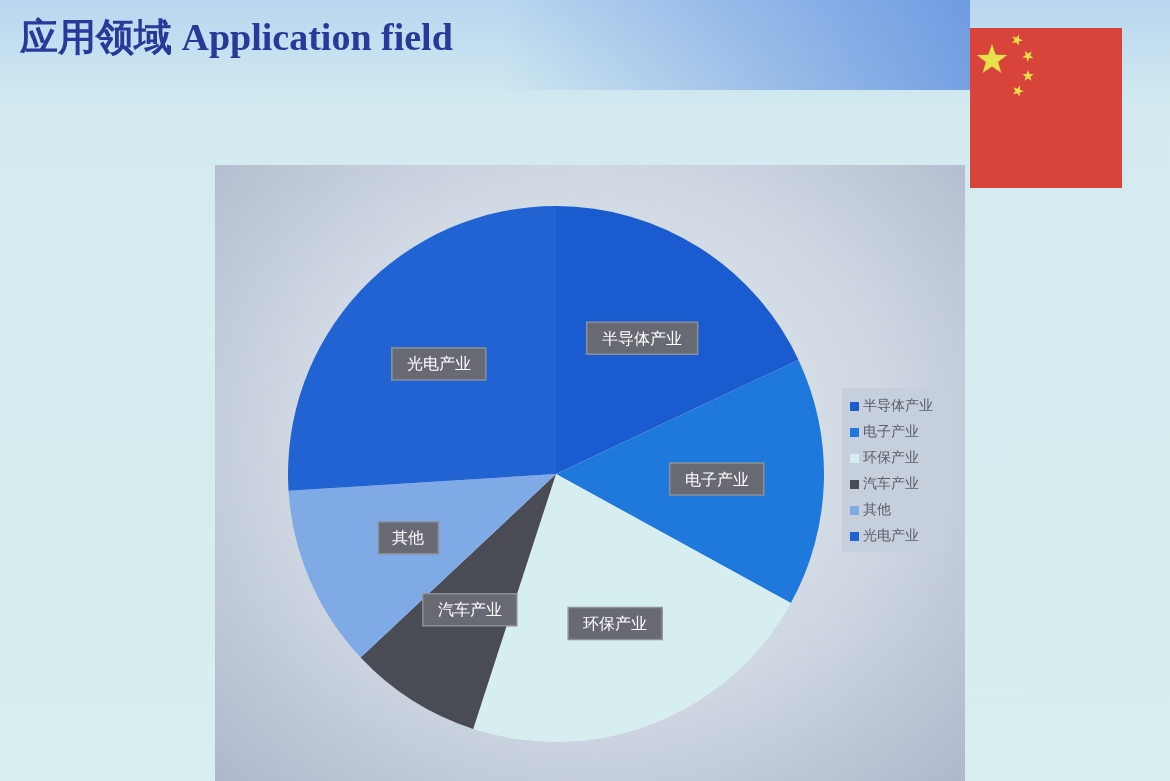 The width and height of the screenshot is (1170, 781). What do you see at coordinates (891, 535) in the screenshot?
I see `legend-label: 光电产业` at bounding box center [891, 535].